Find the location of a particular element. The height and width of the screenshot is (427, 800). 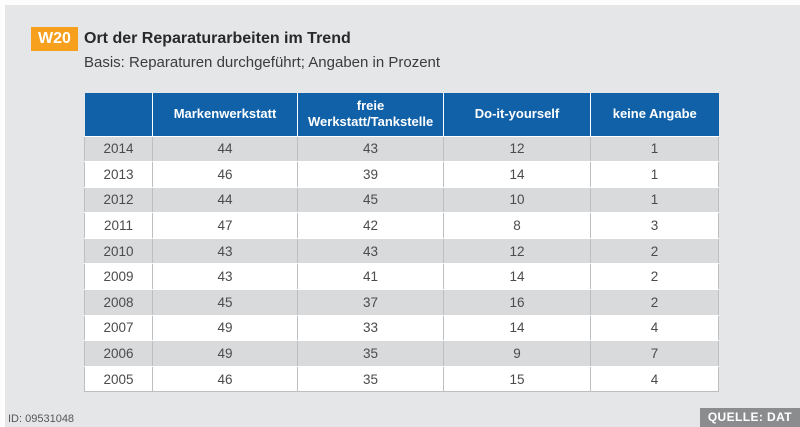

column-header-do-it-yourself: Do-it-yourself is located at coordinates (517, 115).